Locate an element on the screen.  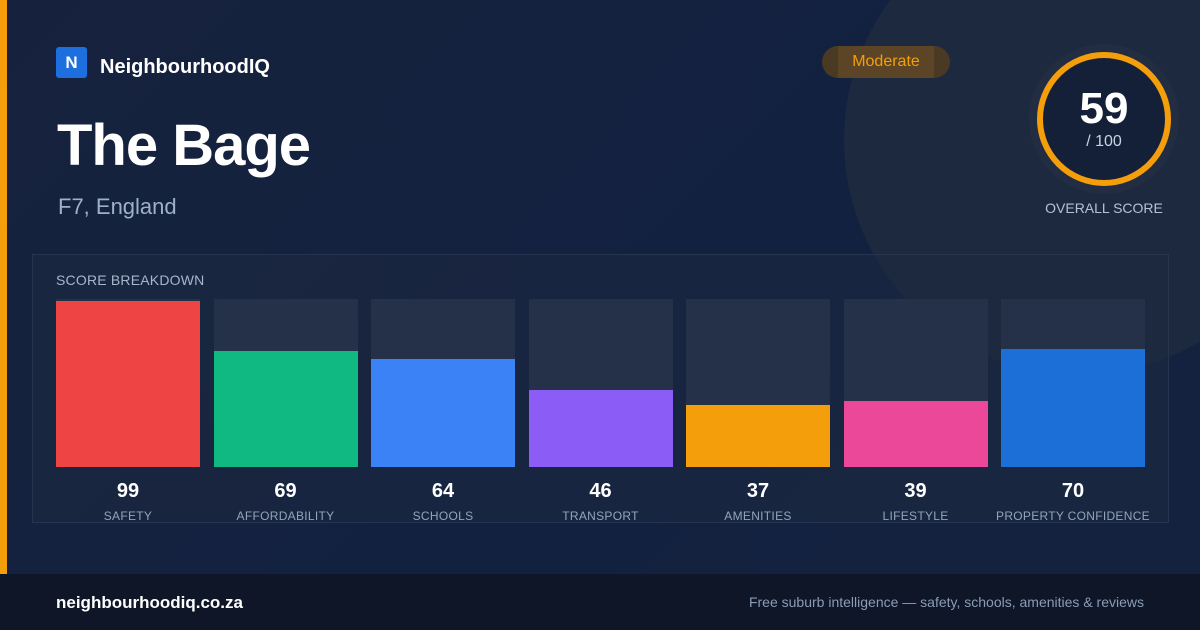
bar-label: SCHOOLS is located at coordinates (443, 516).